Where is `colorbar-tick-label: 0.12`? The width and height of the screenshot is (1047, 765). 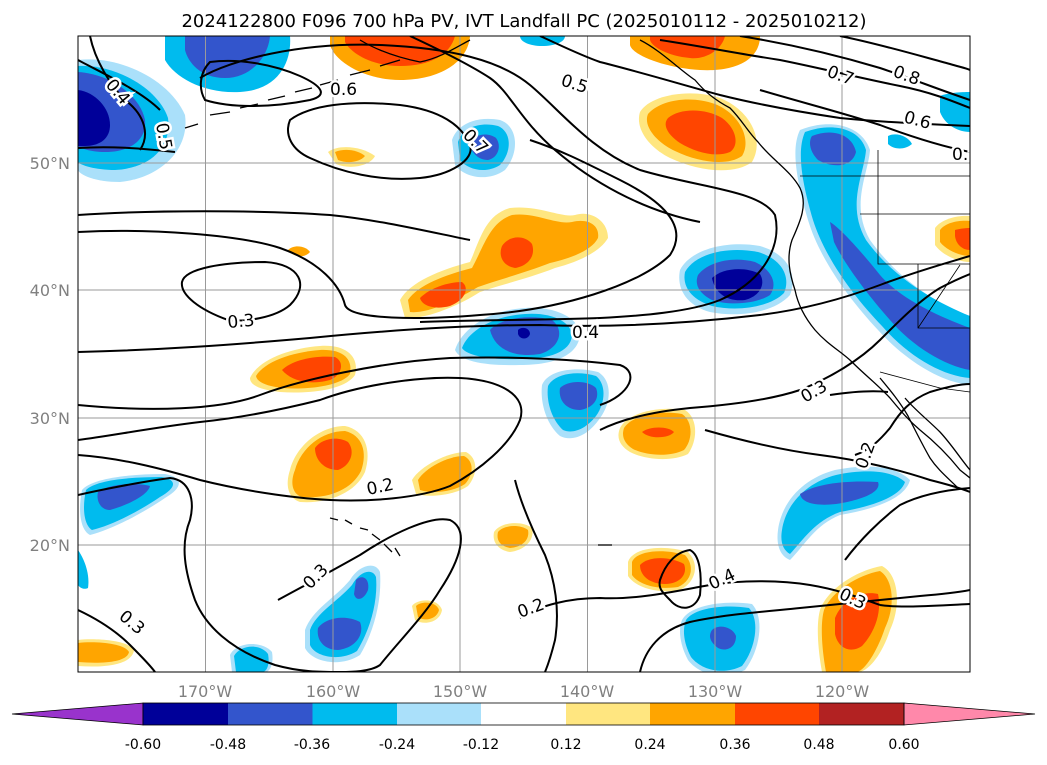
colorbar-tick-label: 0.12 is located at coordinates (565, 745).